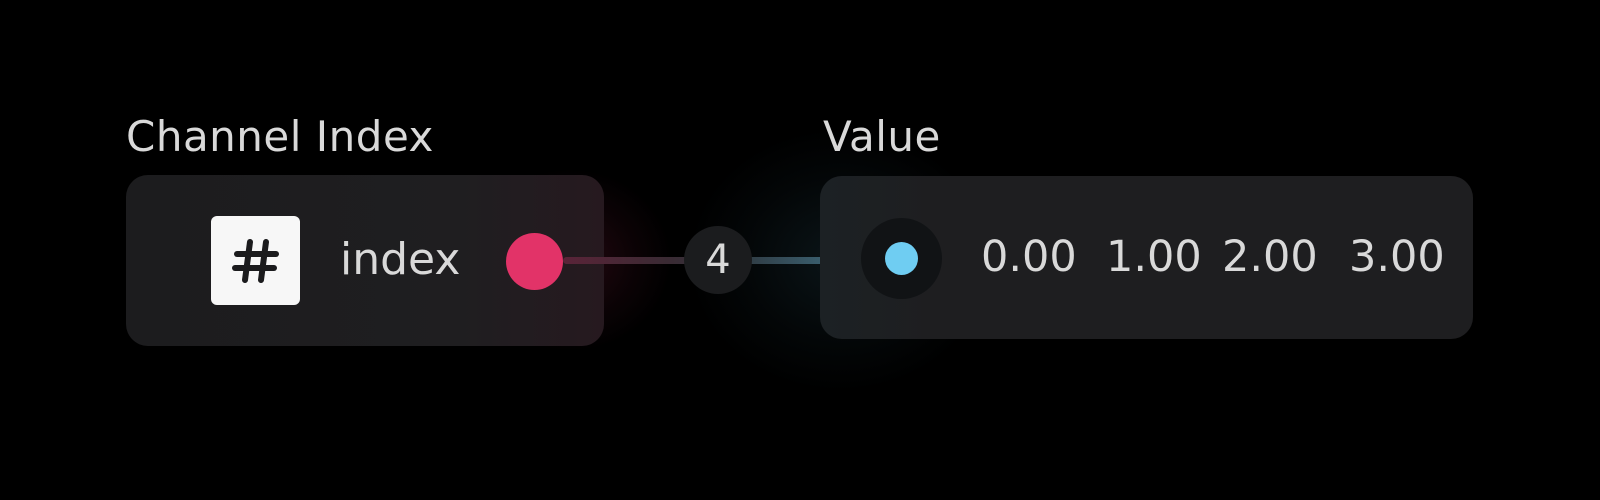 The width and height of the screenshot is (1600, 500). Describe the element at coordinates (901, 258) in the screenshot. I see `value-input-port` at that location.